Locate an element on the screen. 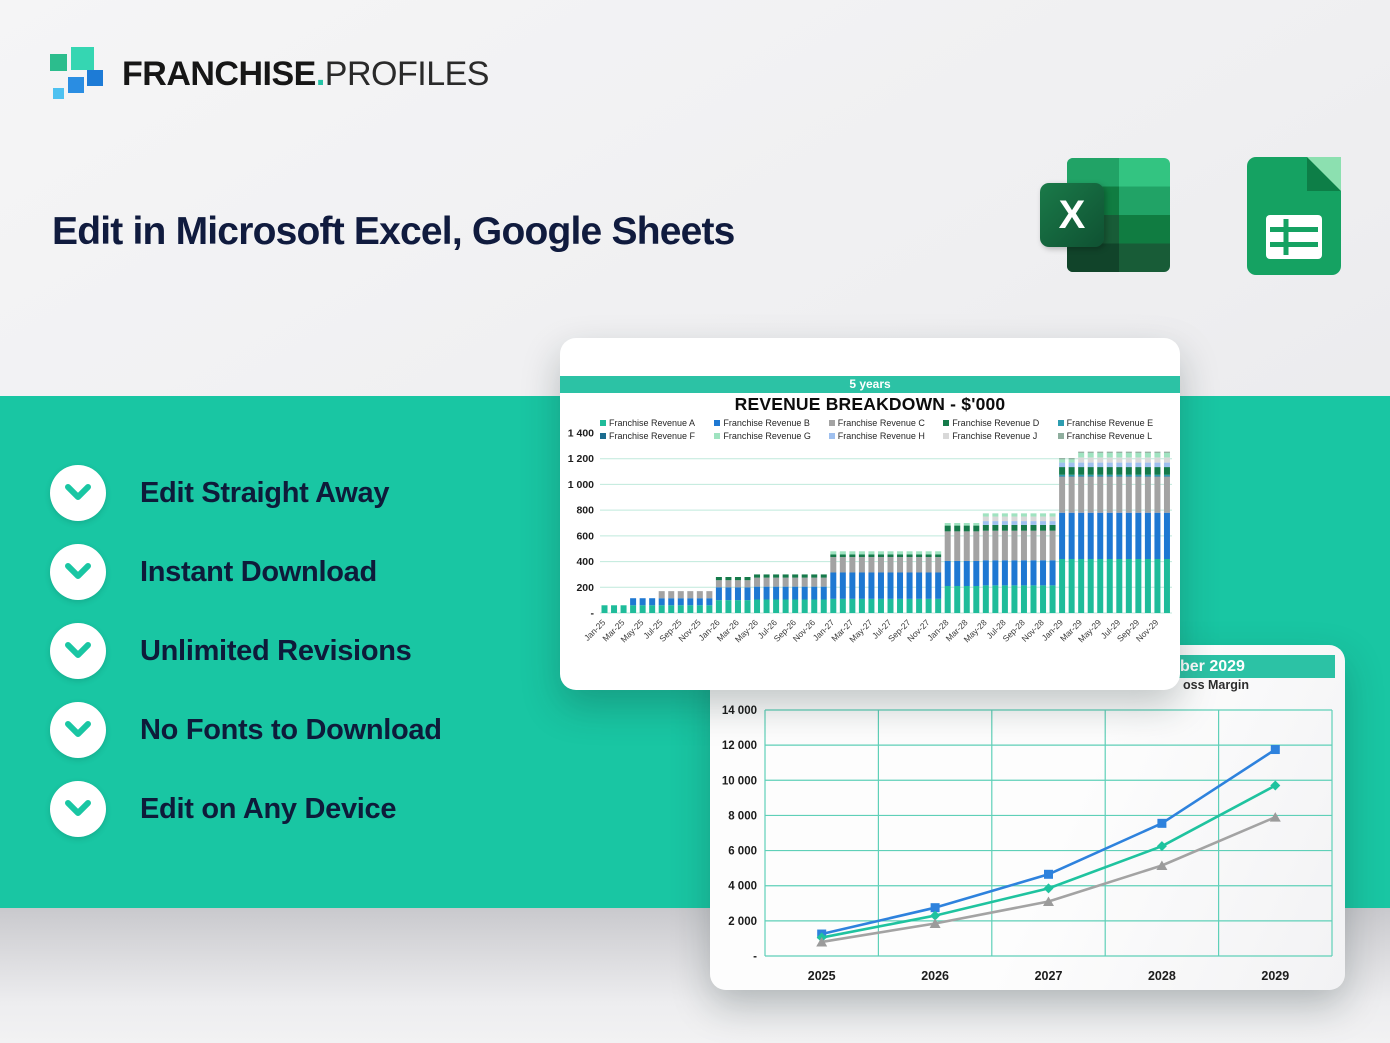 The width and height of the screenshot is (1390, 1043). svg-text: 2027 is located at coordinates (1049, 976).